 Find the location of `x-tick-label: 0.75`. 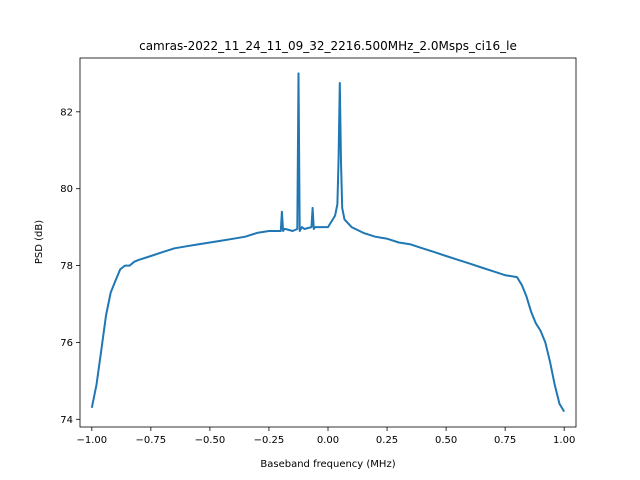

x-tick-label: 0.75 is located at coordinates (505, 440).